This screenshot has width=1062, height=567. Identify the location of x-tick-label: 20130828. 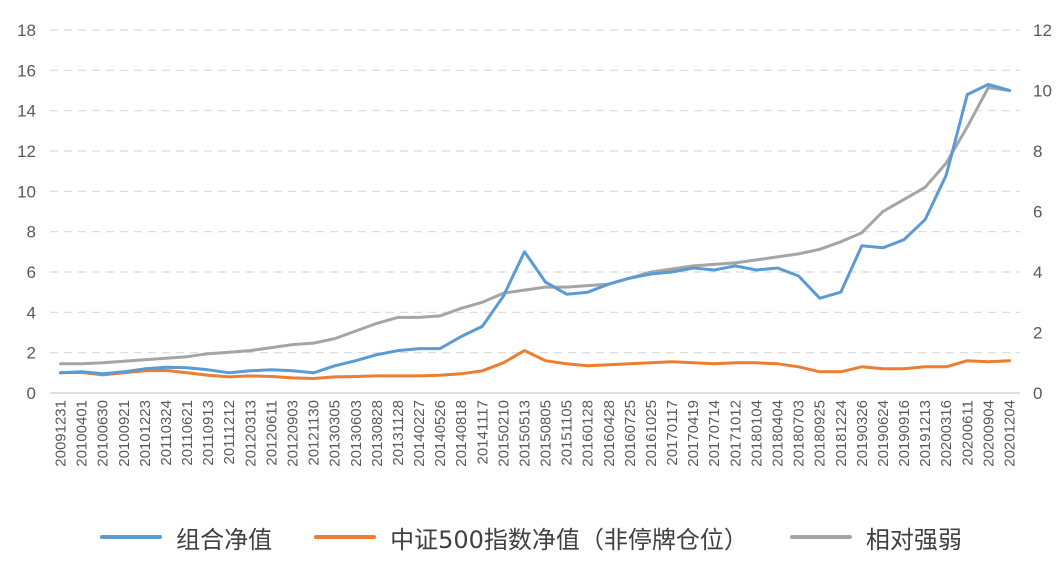
(377, 433).